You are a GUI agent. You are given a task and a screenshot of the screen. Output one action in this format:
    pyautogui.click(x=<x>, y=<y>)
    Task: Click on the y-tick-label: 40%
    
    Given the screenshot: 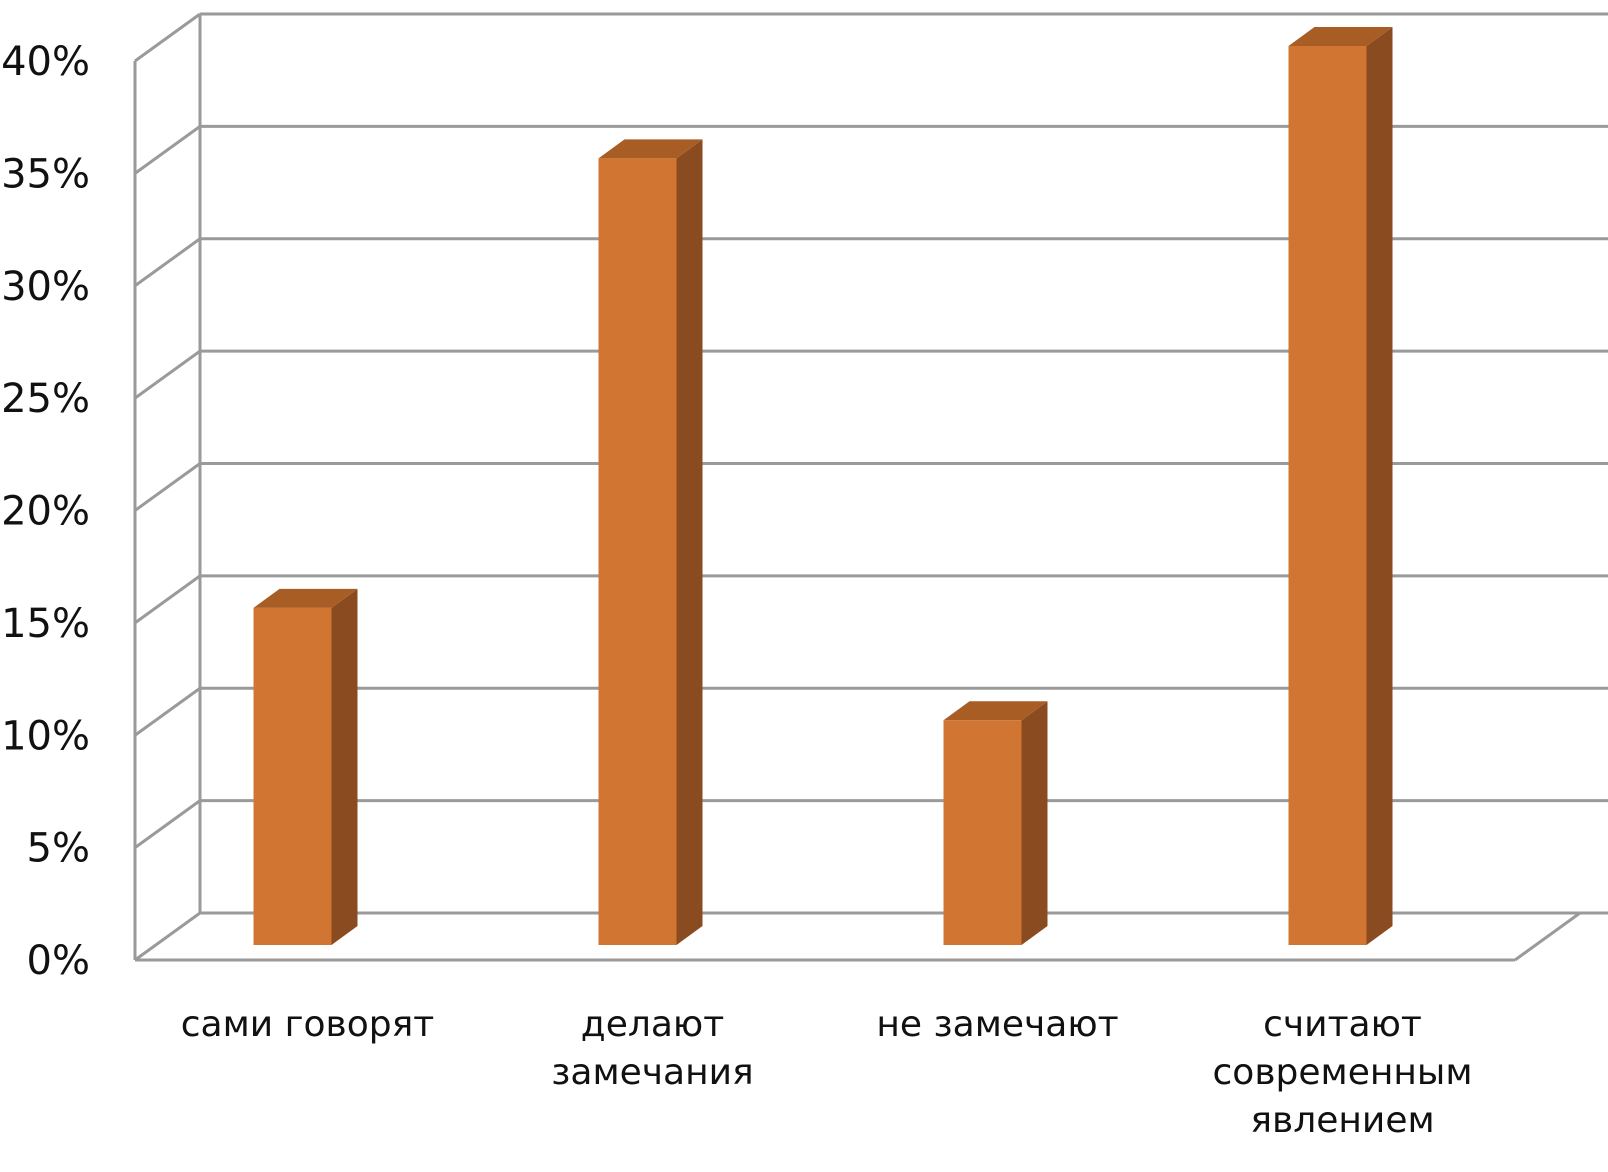 What is the action you would take?
    pyautogui.click(x=45, y=62)
    